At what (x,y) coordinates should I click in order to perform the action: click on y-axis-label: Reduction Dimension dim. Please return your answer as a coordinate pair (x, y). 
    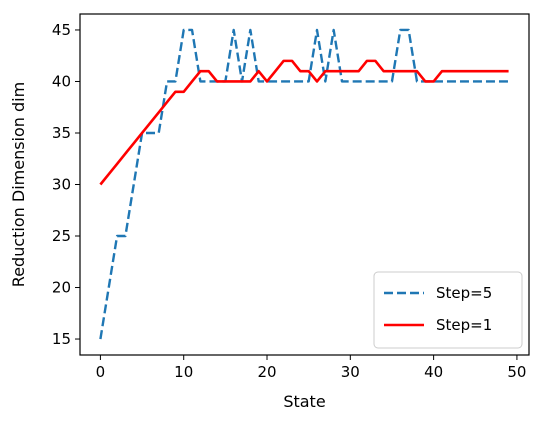
    Looking at the image, I should click on (18, 184).